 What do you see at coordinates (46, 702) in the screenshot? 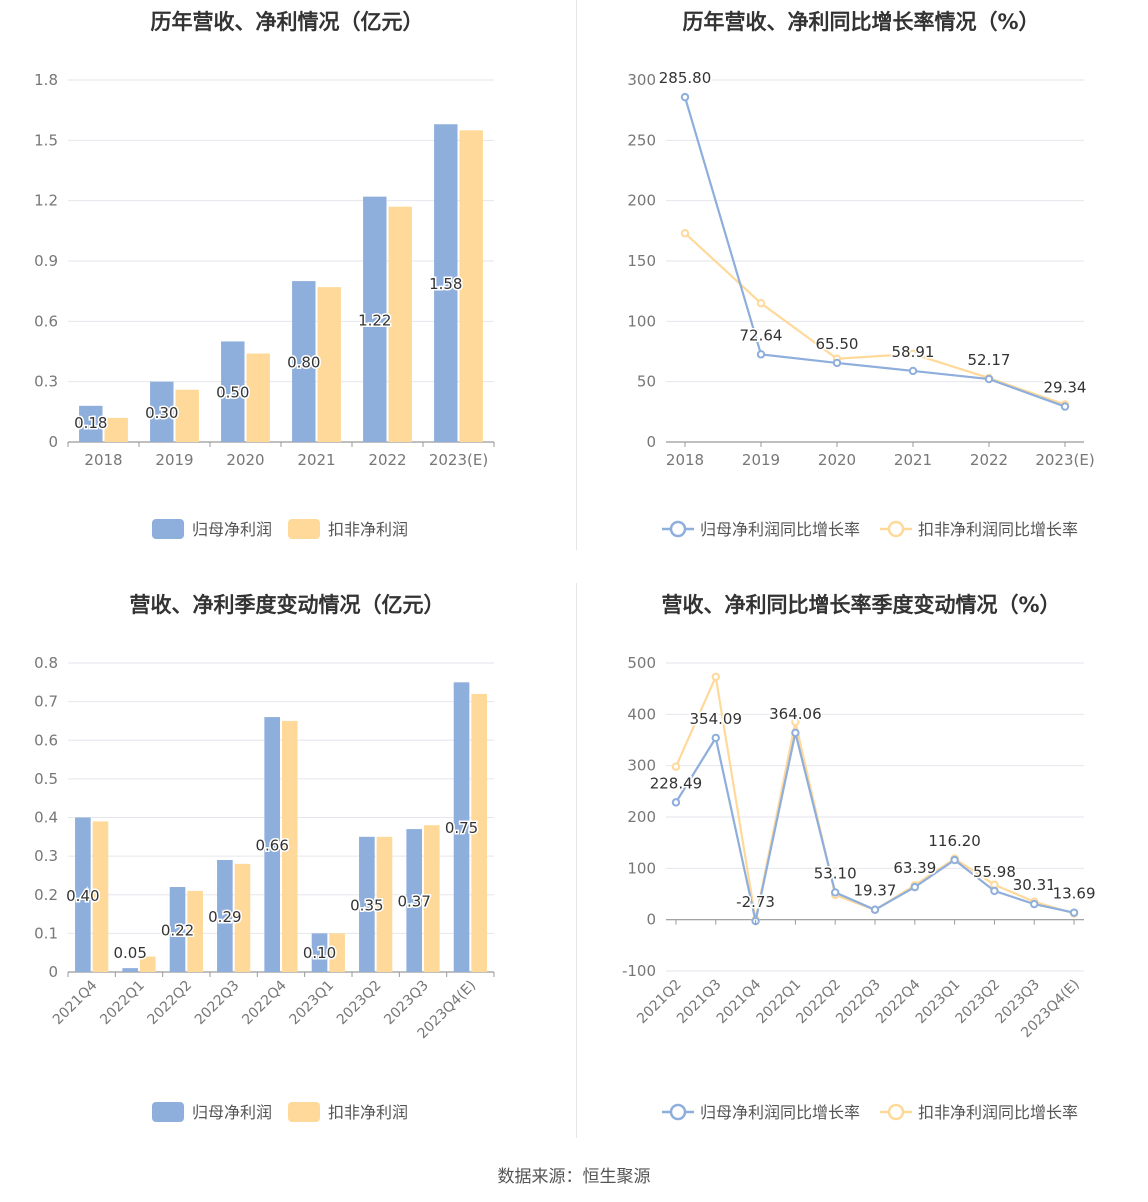
I see `y-tick-label: 0.7` at bounding box center [46, 702].